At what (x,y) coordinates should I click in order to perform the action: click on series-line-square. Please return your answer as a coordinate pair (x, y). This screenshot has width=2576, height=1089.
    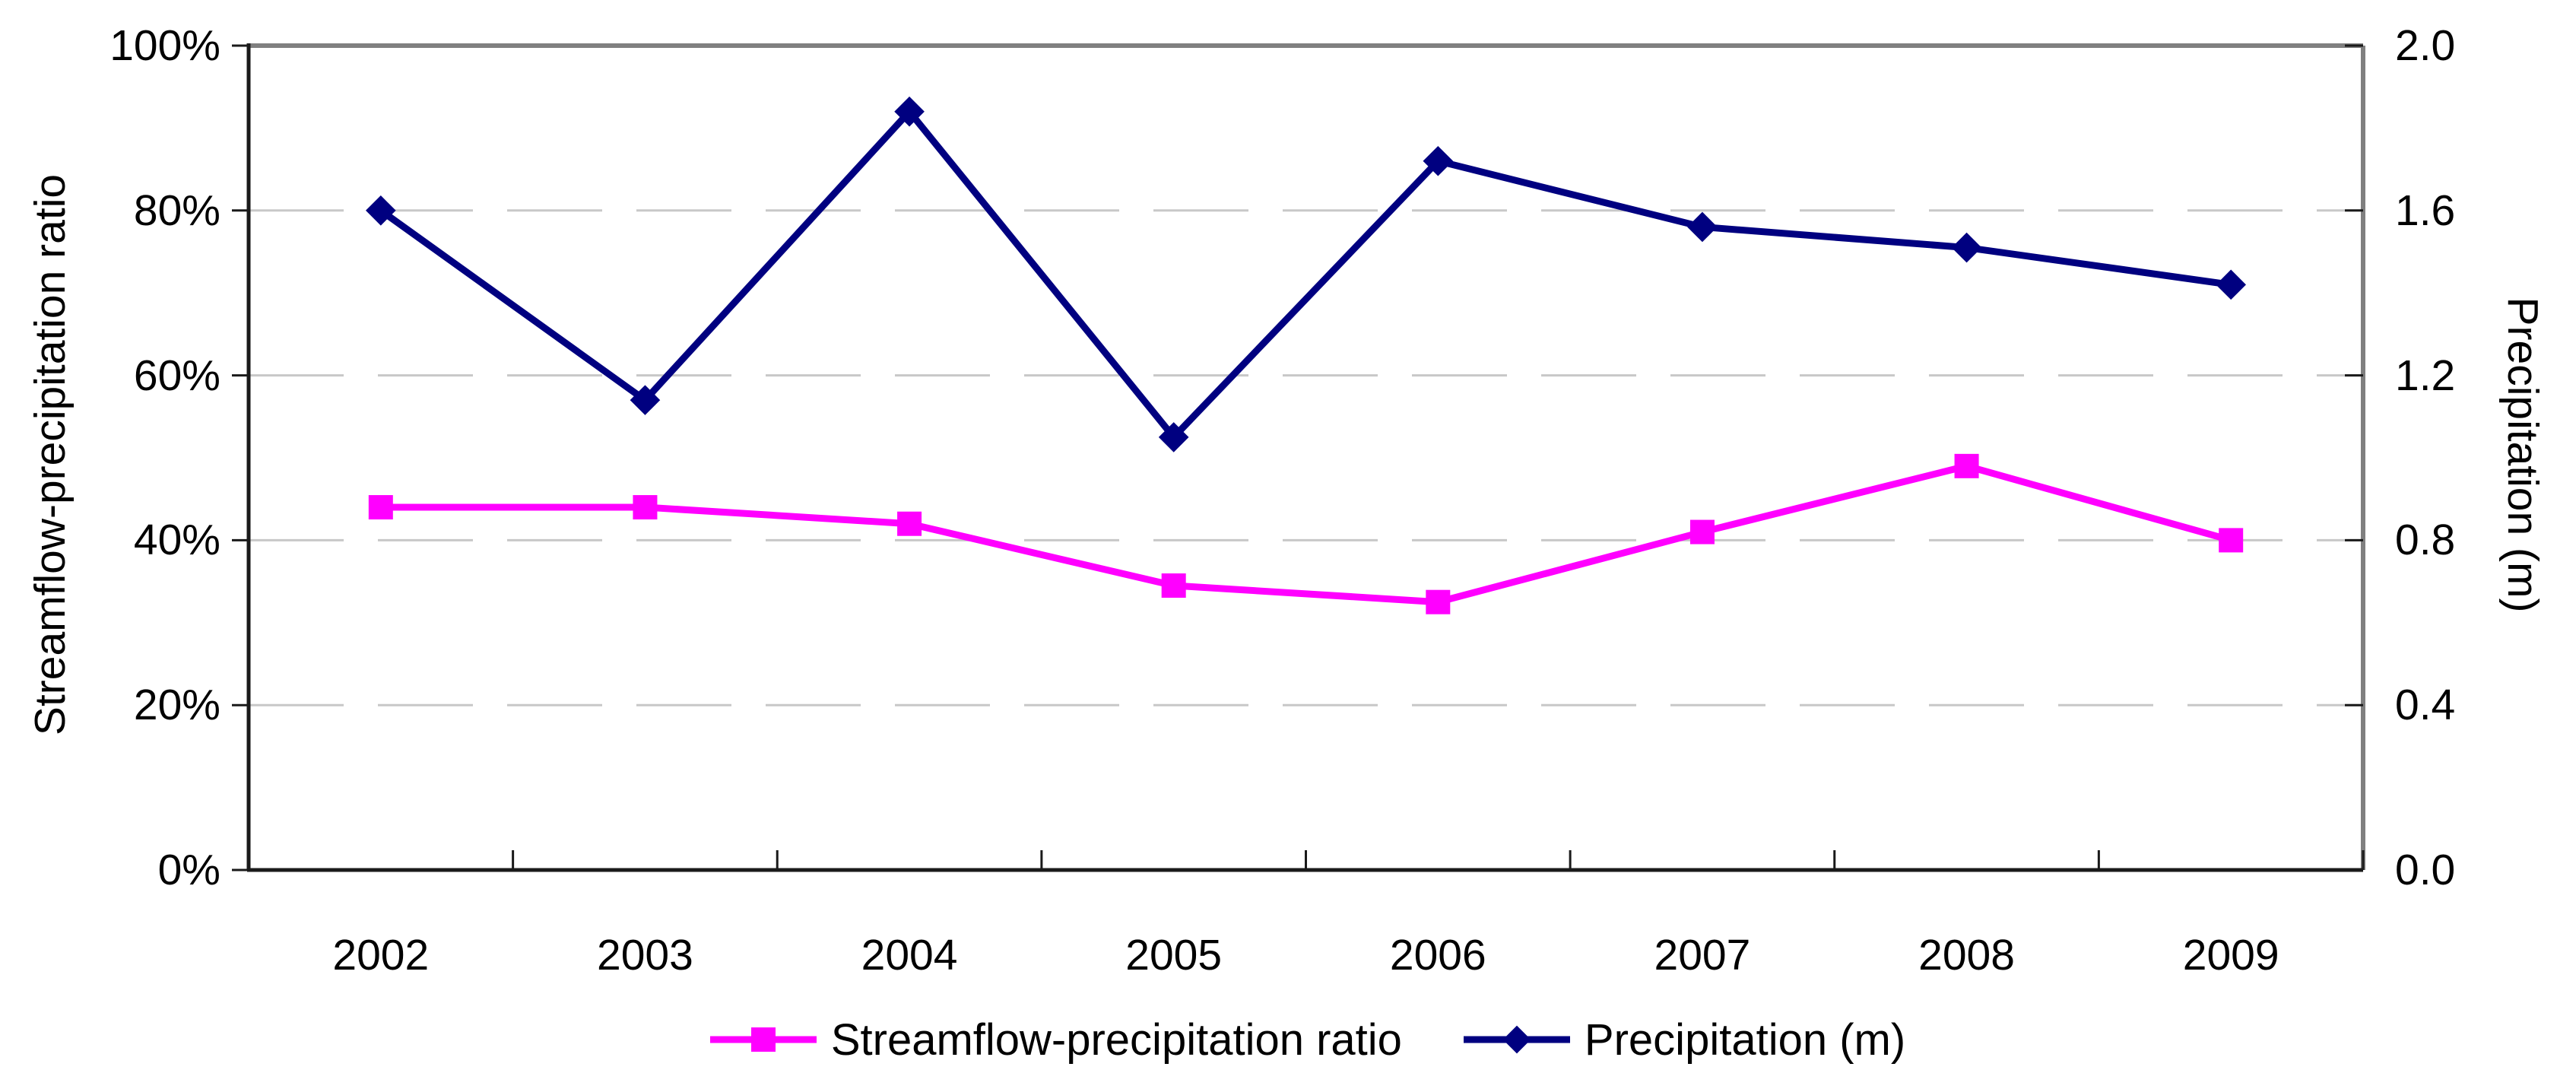
    Looking at the image, I should click on (1306, 534).